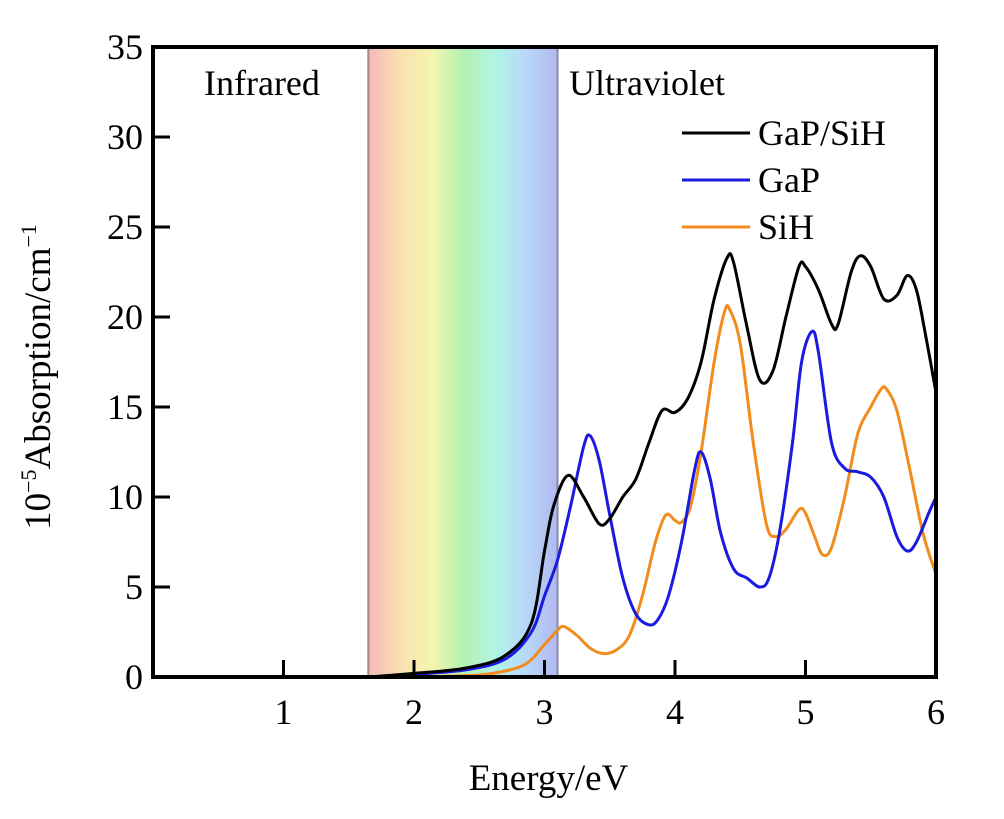  I want to click on legend: GaP/SiH GaP SiH, so click(784, 180).